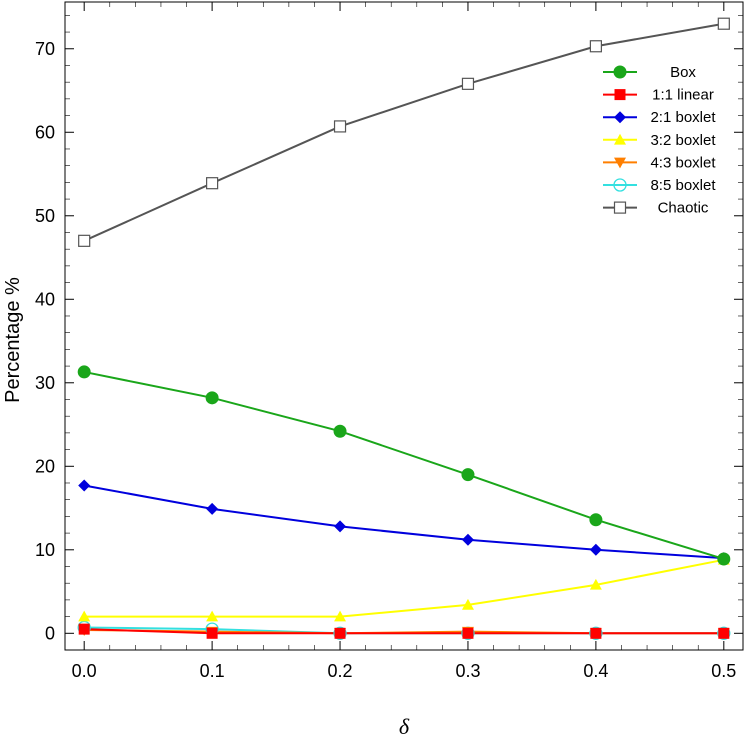 The image size is (747, 743). Describe the element at coordinates (723, 671) in the screenshot. I see `x-tick-label: 0.5` at that location.